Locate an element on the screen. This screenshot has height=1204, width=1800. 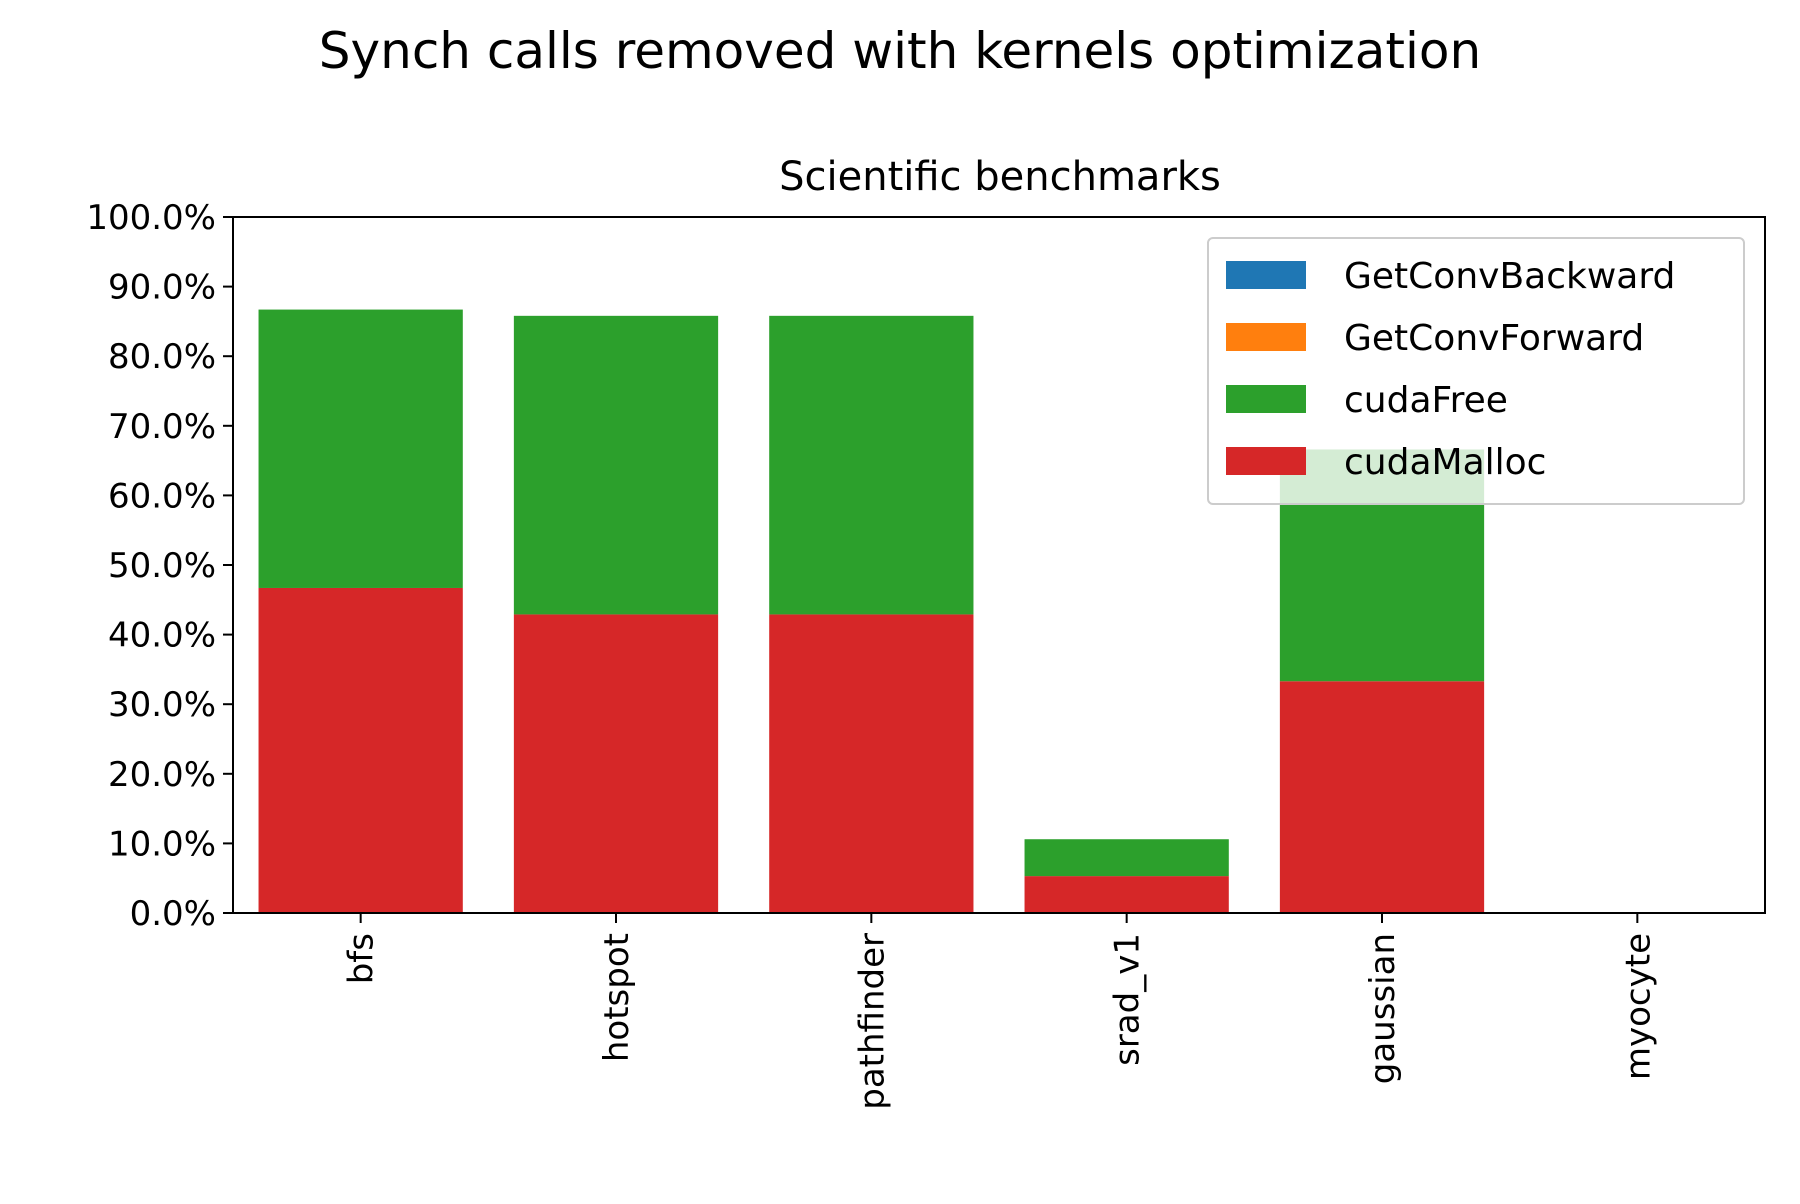
x-tick-label-bfs: bfs is located at coordinates (362, 958).